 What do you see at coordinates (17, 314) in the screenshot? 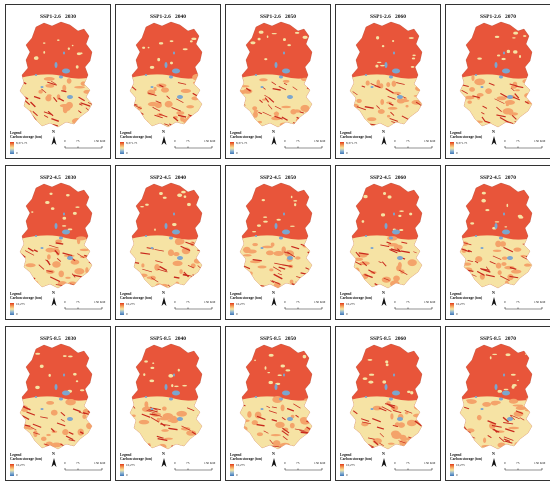
I see `legend-min-value: 0` at bounding box center [17, 314].